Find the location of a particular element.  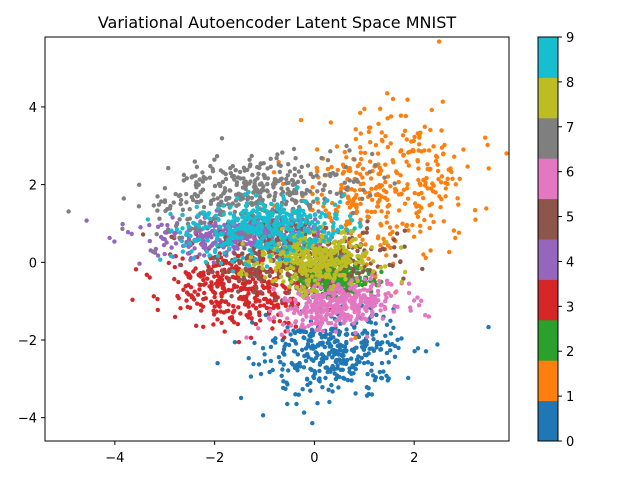

colorbar-segment is located at coordinates (548, 381).